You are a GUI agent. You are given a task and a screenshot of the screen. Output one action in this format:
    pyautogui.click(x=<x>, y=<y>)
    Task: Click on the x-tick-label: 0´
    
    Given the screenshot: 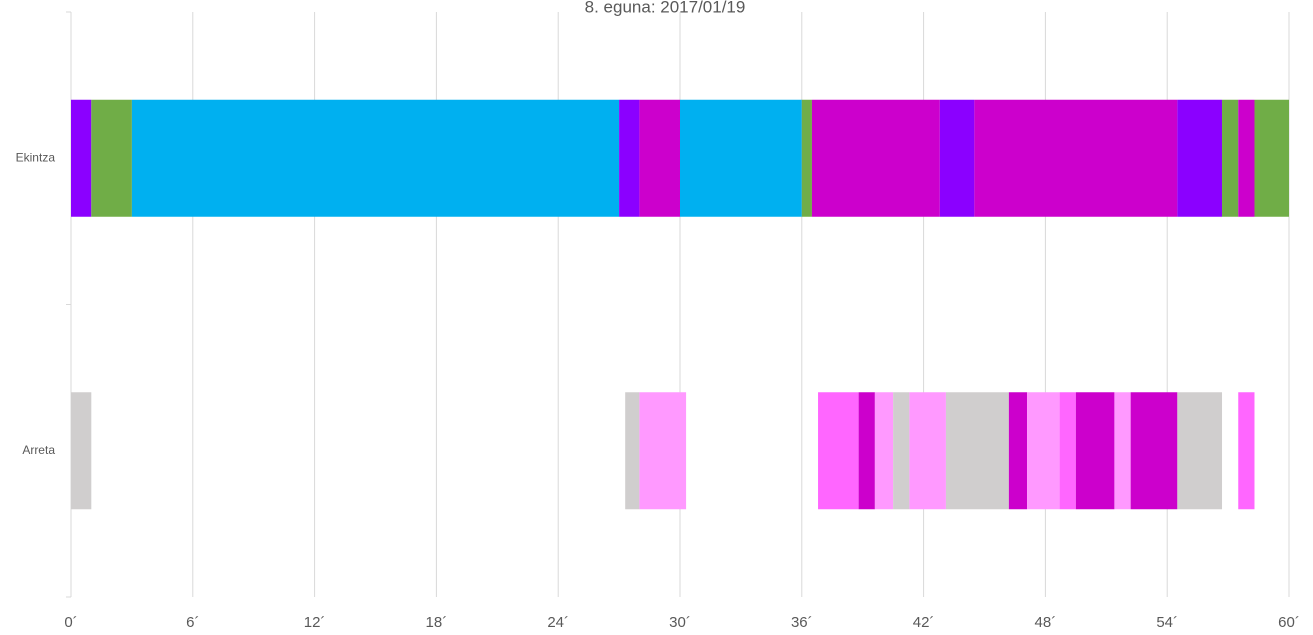 What is the action you would take?
    pyautogui.click(x=70, y=622)
    